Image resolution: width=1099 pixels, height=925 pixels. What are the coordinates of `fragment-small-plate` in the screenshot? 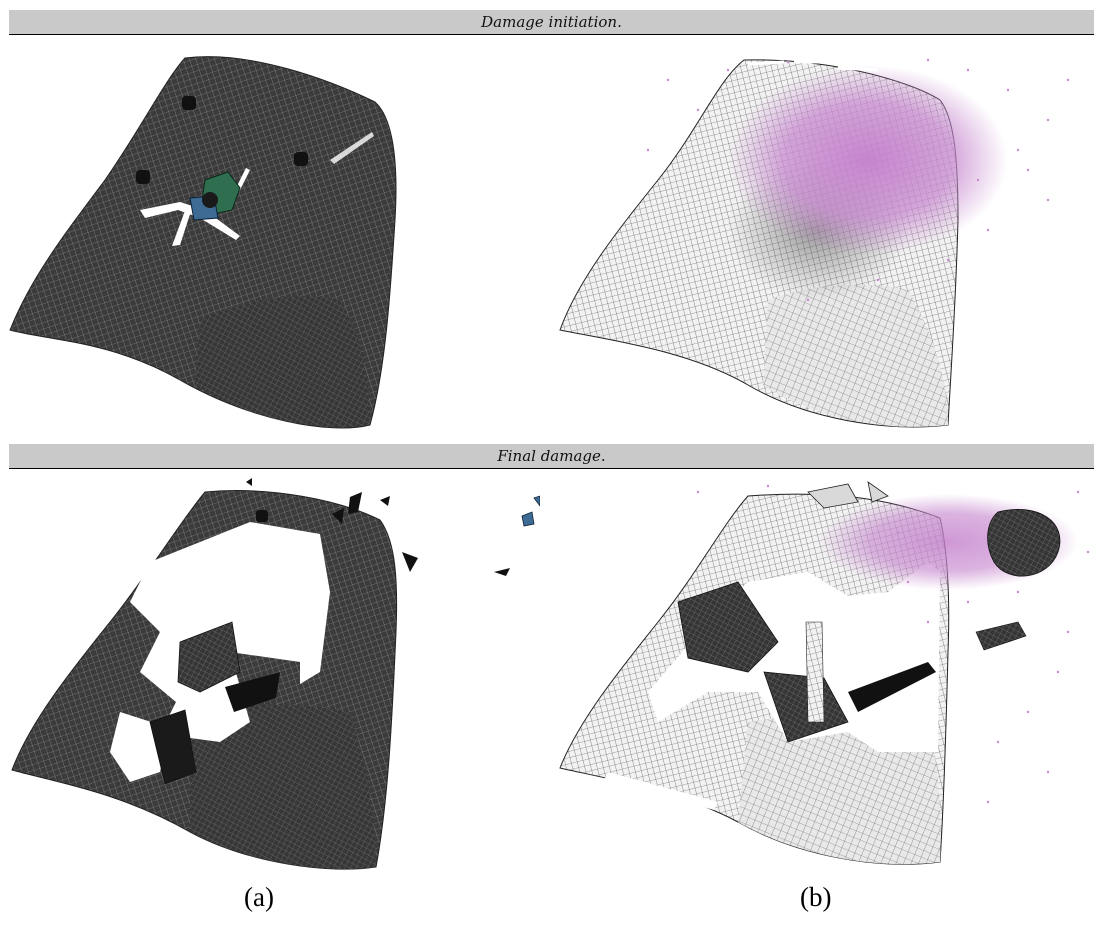 It's located at (1001, 636).